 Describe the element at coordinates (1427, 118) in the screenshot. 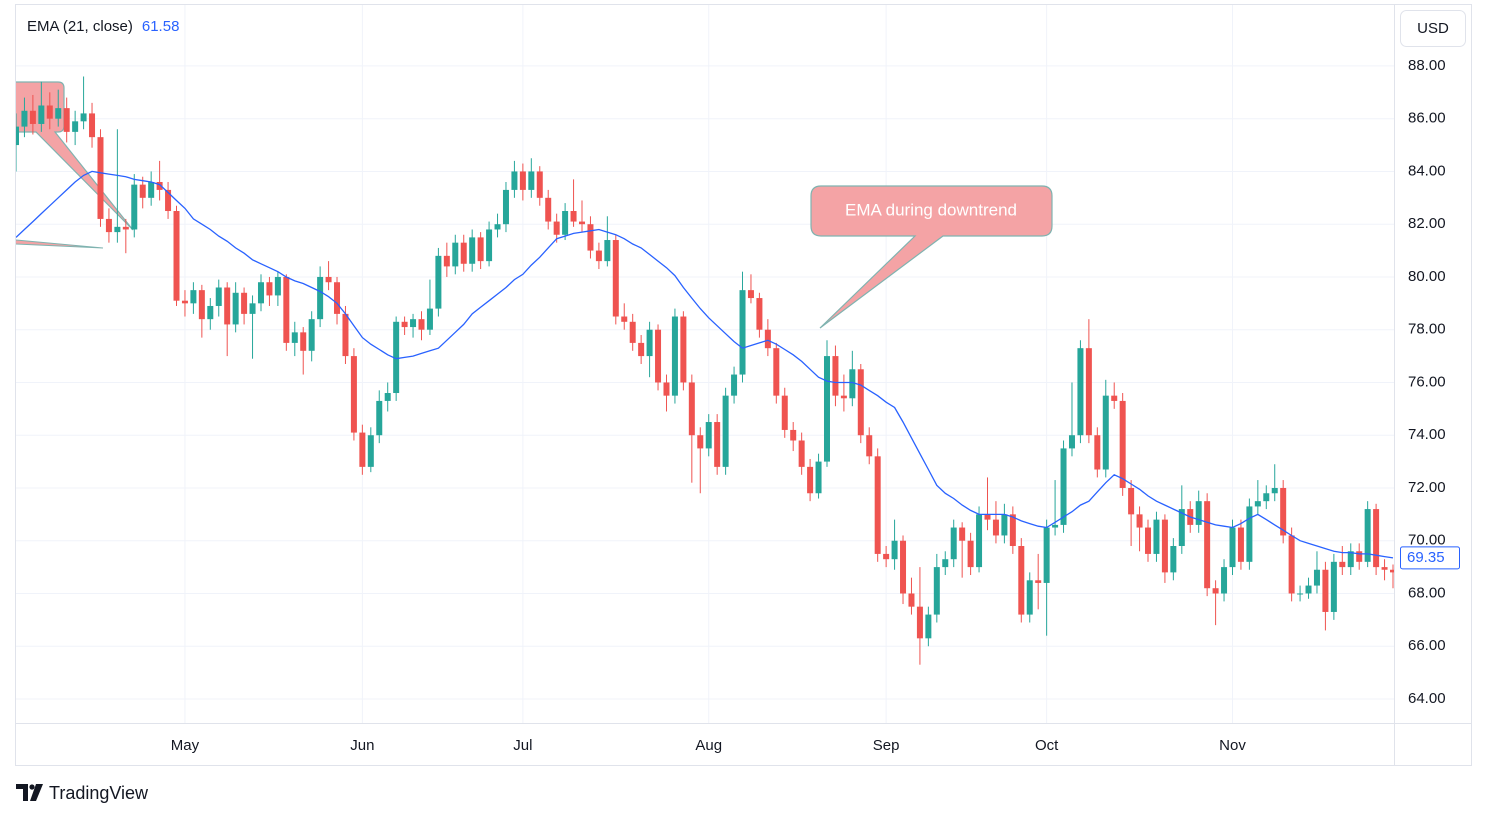

I see `y-tick-label: 86.00` at that location.